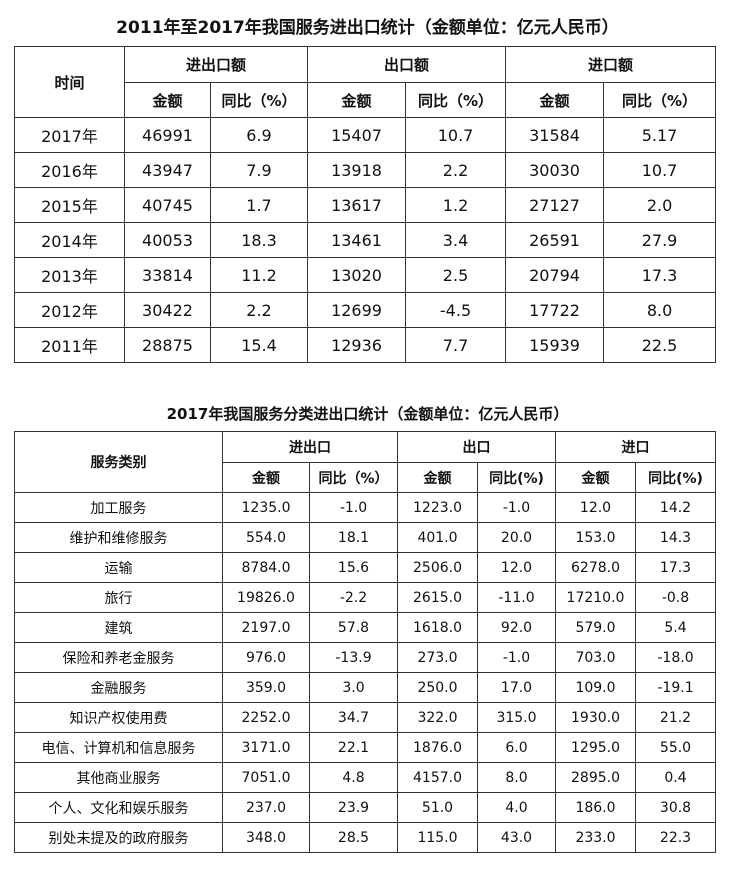 Image resolution: width=735 pixels, height=875 pixels. Describe the element at coordinates (353, 747) in the screenshot. I see `table-cell: 22.1` at that location.